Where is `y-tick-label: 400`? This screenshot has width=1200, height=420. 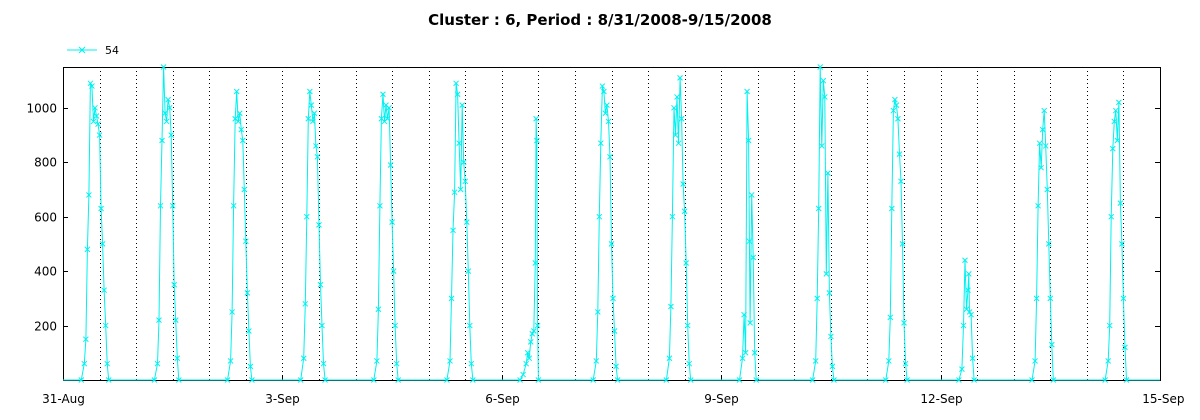 y-tick-label: 400 is located at coordinates (45, 272).